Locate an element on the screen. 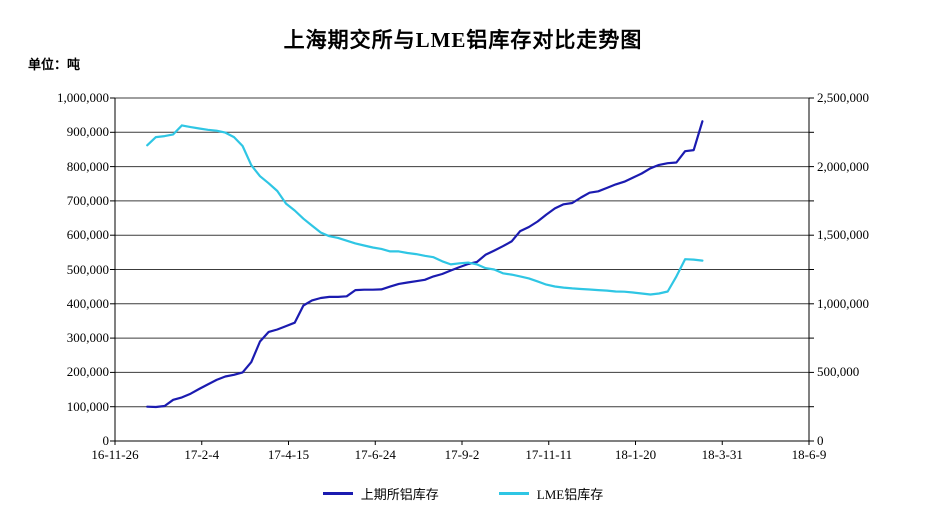  legend-line-shfe-icon is located at coordinates (337, 493).